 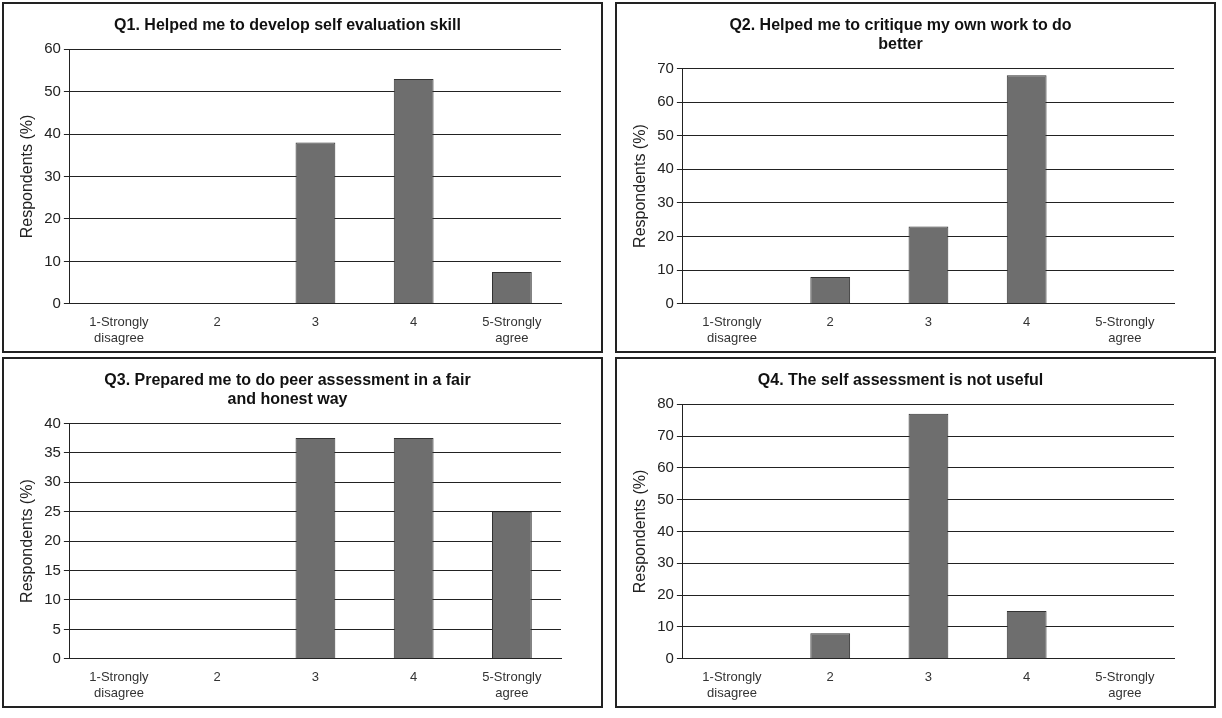 What do you see at coordinates (52, 451) in the screenshot?
I see `y-tick-label: 35` at bounding box center [52, 451].